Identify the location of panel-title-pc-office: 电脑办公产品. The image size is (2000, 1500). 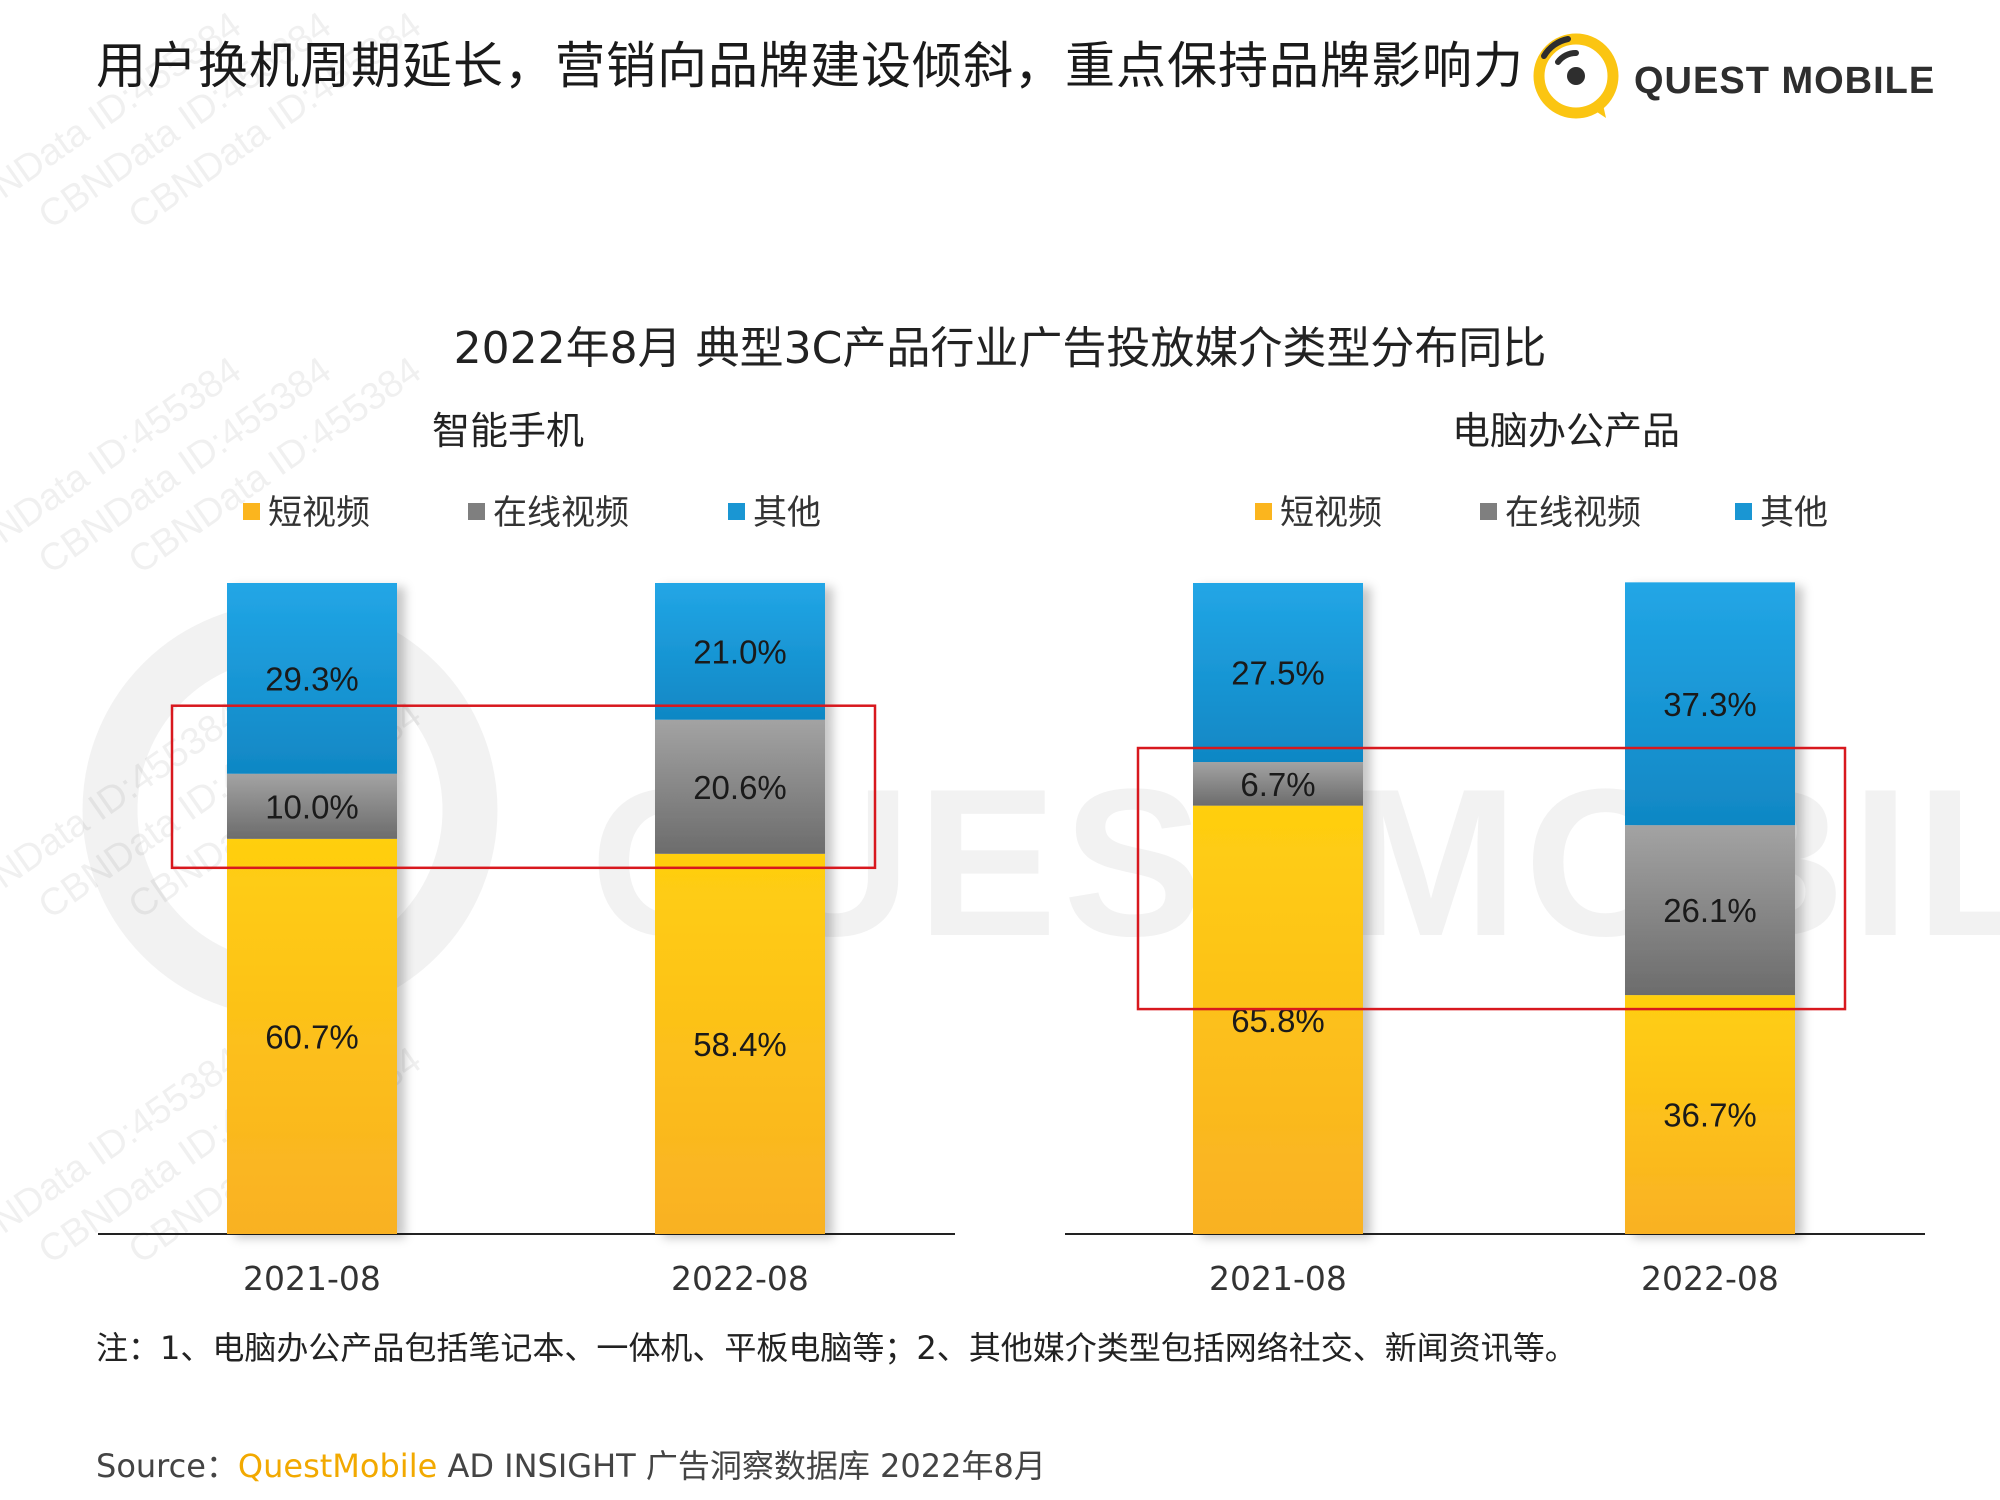
(1565, 431).